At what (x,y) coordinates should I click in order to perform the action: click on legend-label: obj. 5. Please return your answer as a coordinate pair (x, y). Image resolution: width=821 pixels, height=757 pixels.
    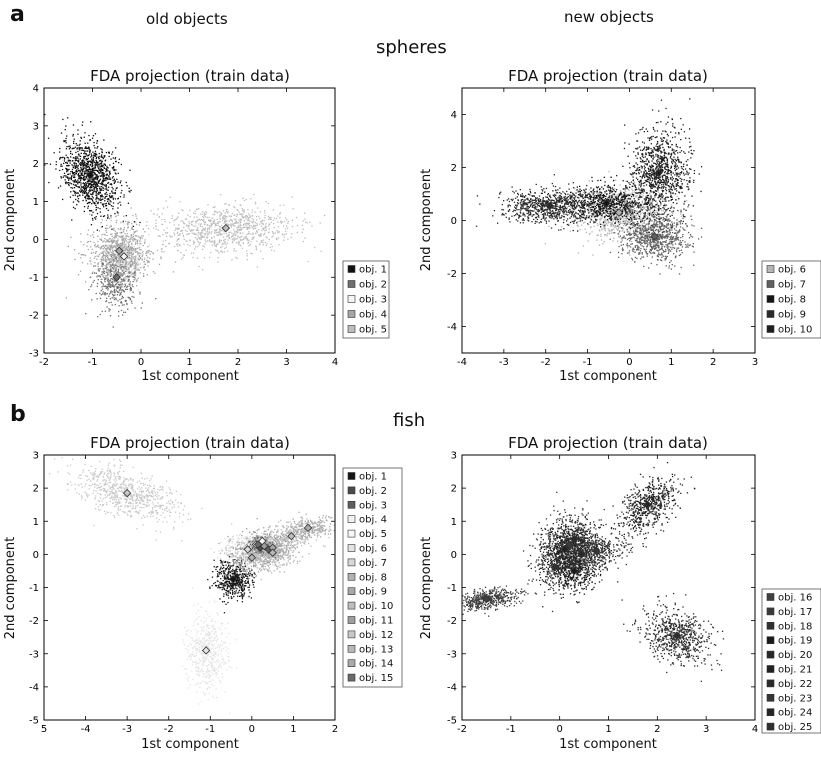
    Looking at the image, I should click on (373, 330).